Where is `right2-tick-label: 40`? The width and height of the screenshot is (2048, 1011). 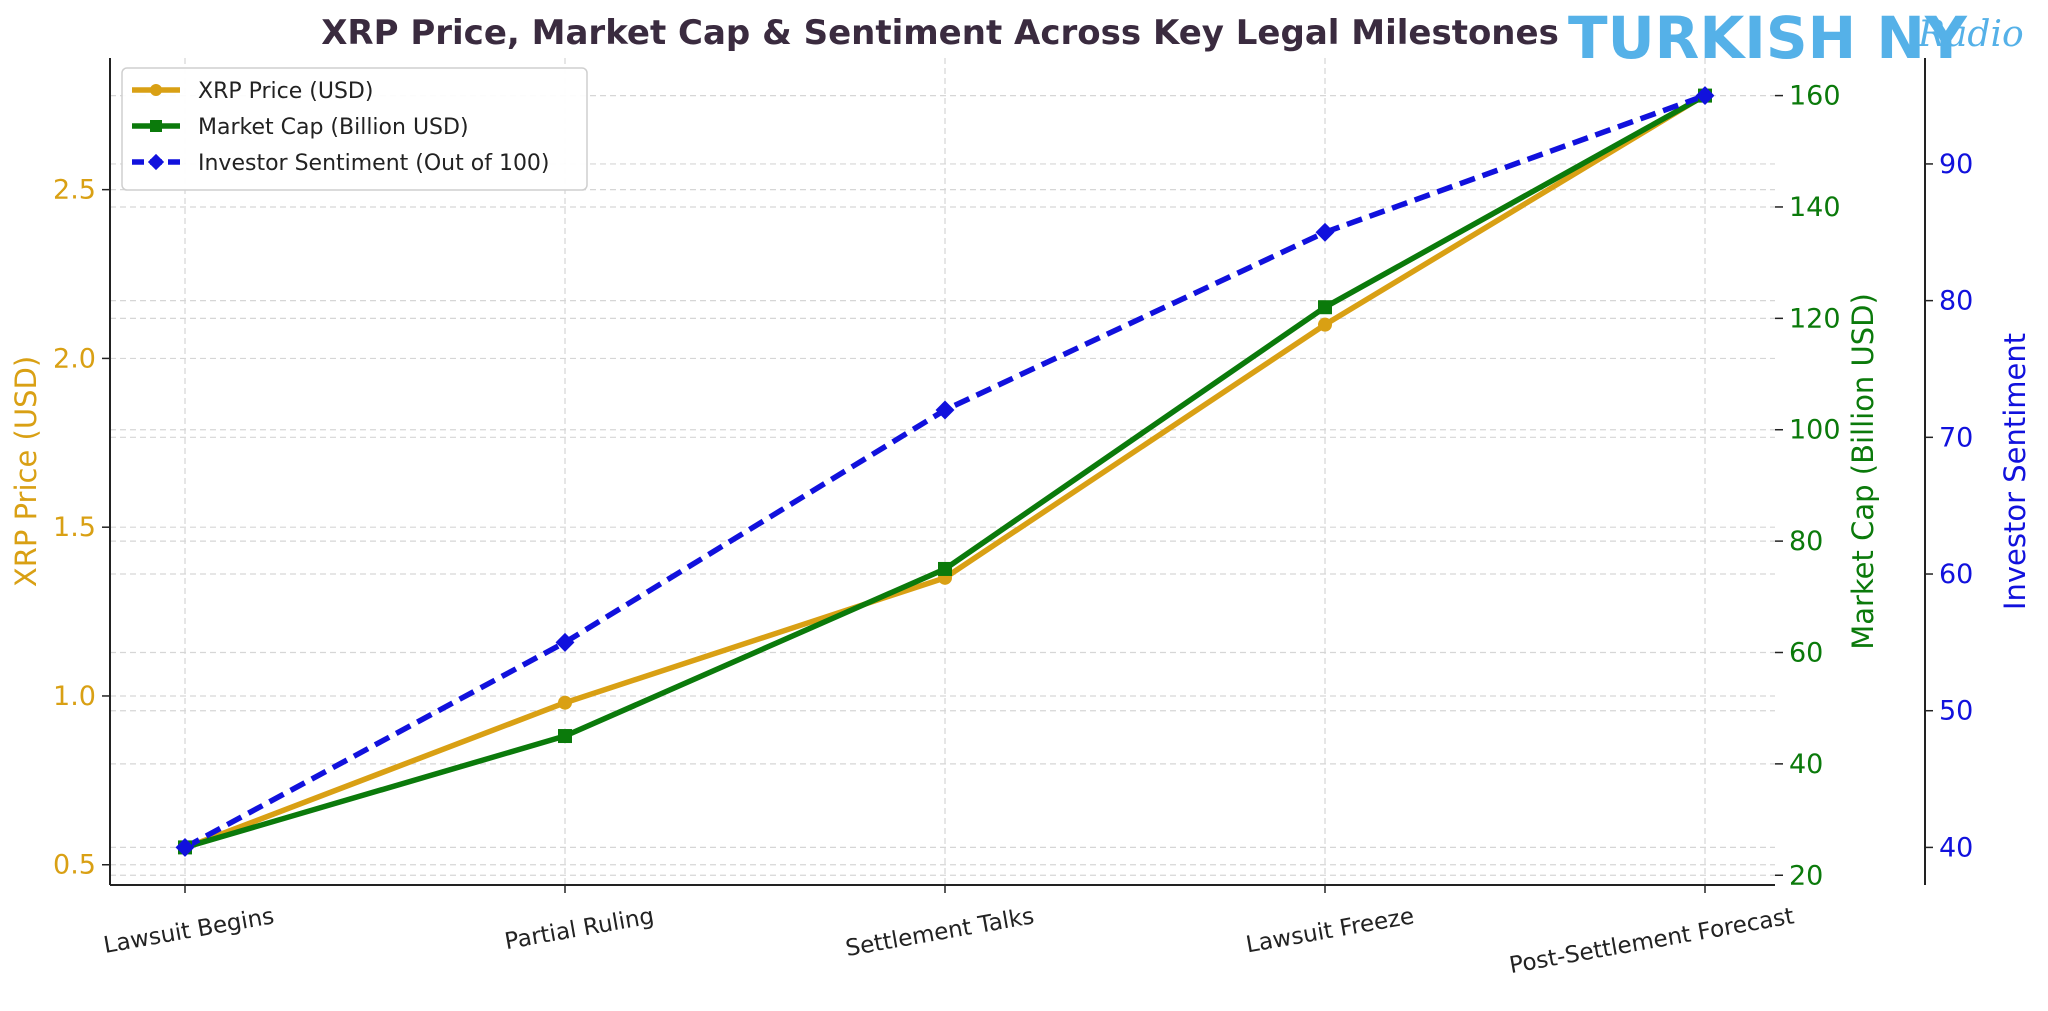 right2-tick-label: 40 is located at coordinates (1956, 847).